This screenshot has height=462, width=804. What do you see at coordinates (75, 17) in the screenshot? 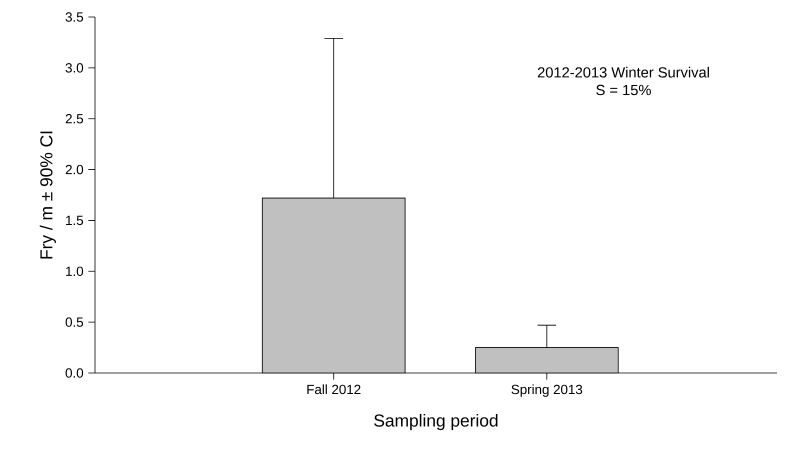
I see `y-tick-label: 3.5` at bounding box center [75, 17].